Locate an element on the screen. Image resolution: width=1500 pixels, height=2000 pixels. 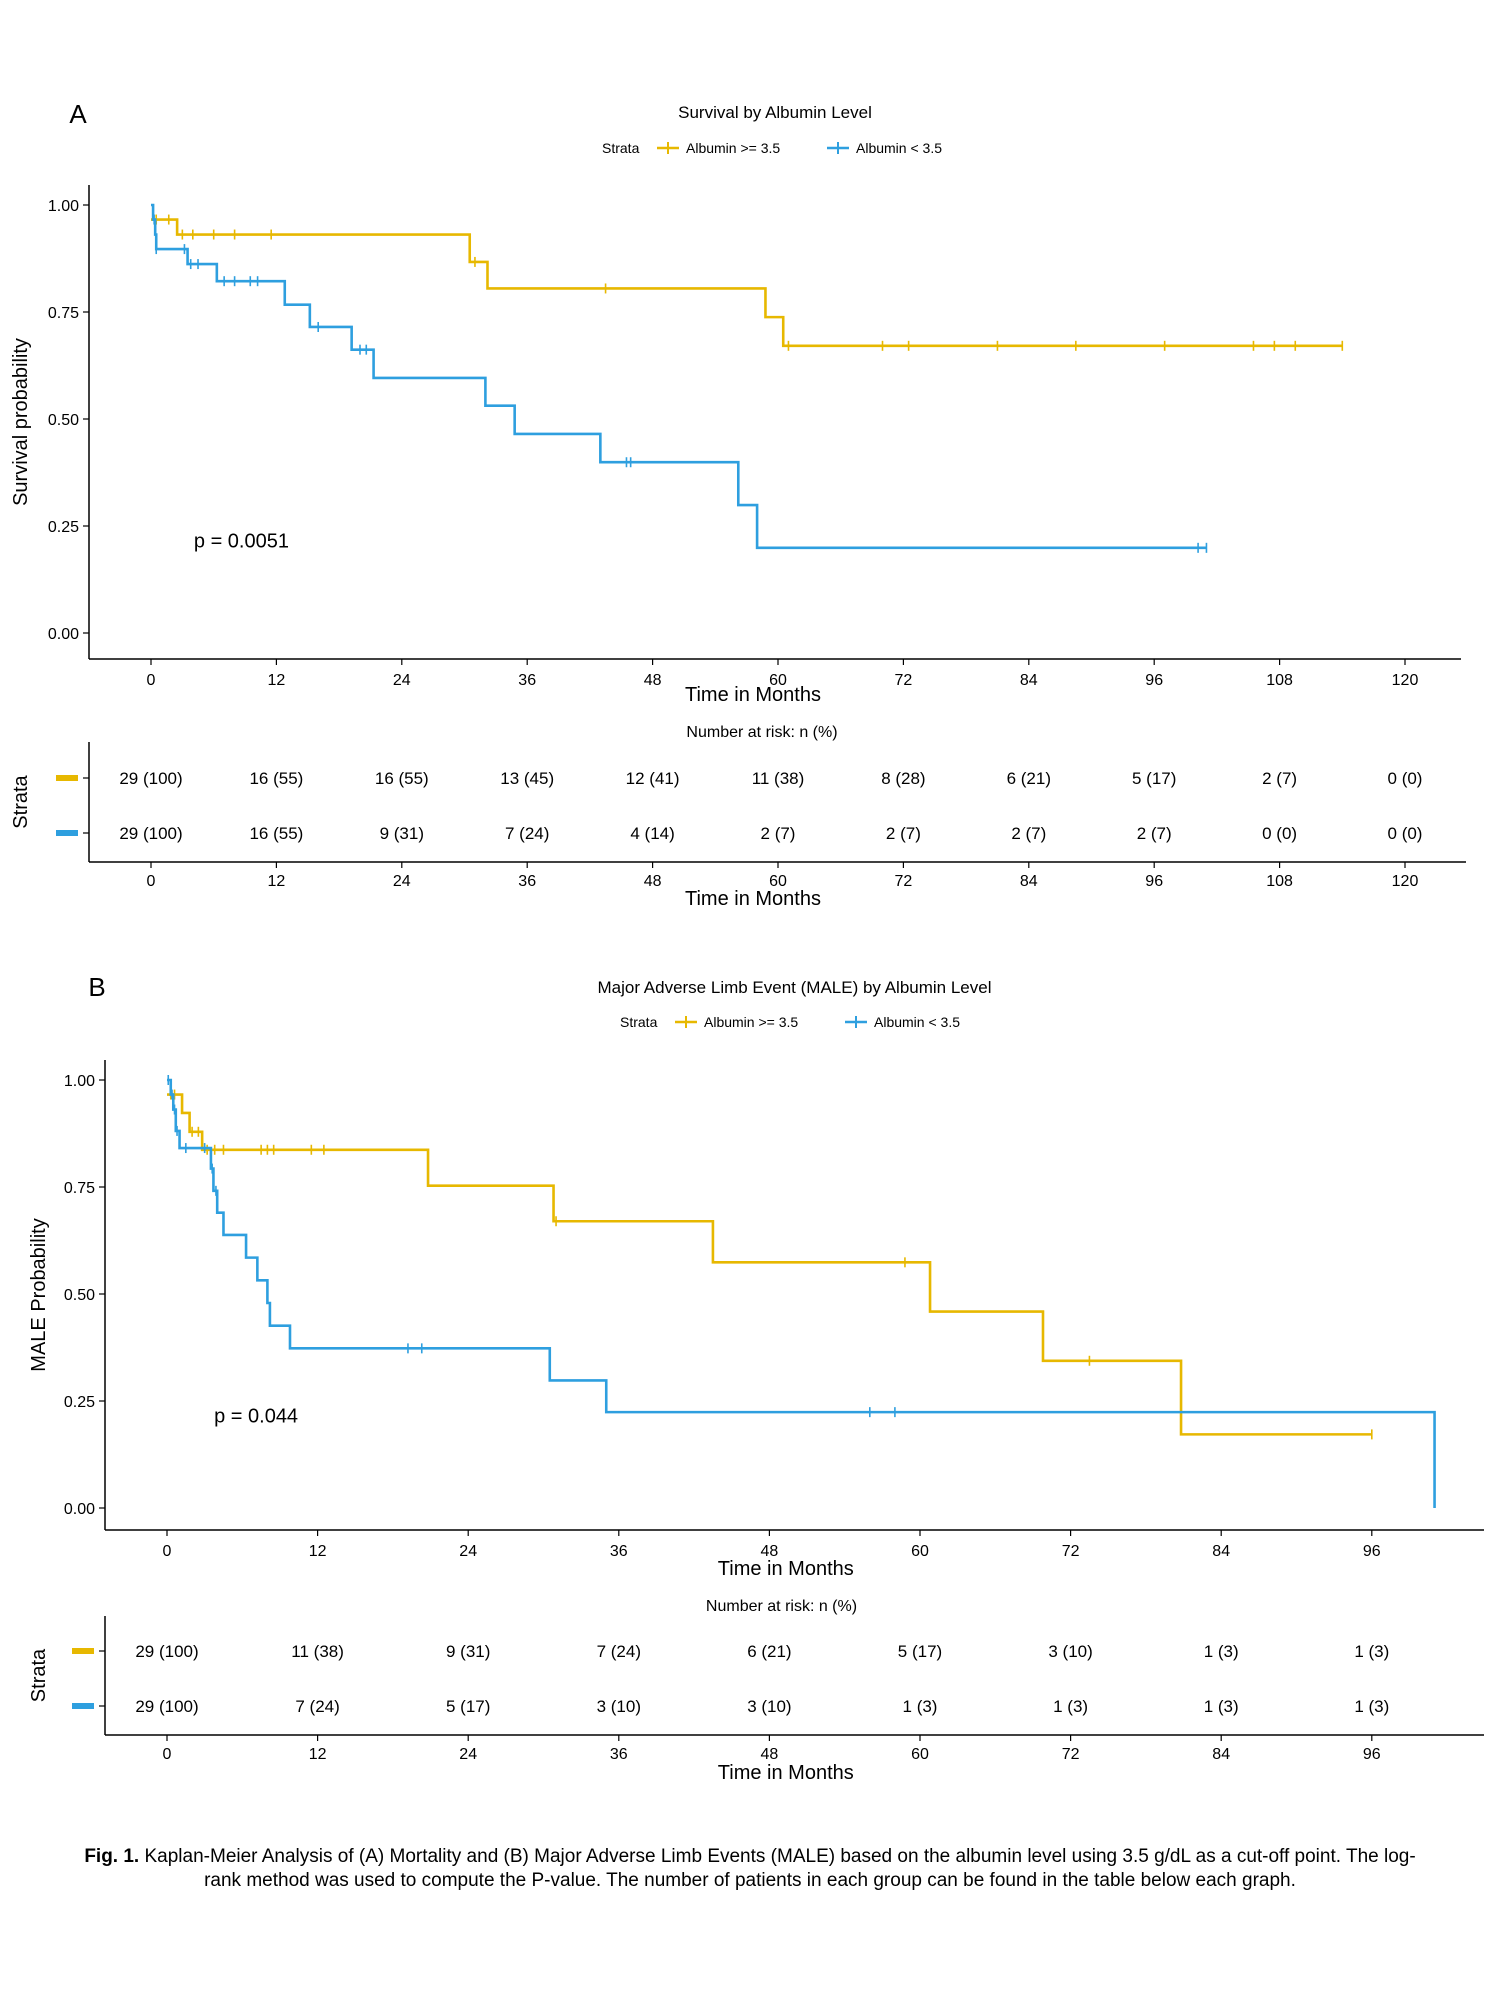
risk-cell: 9 (31) is located at coordinates (402, 833).